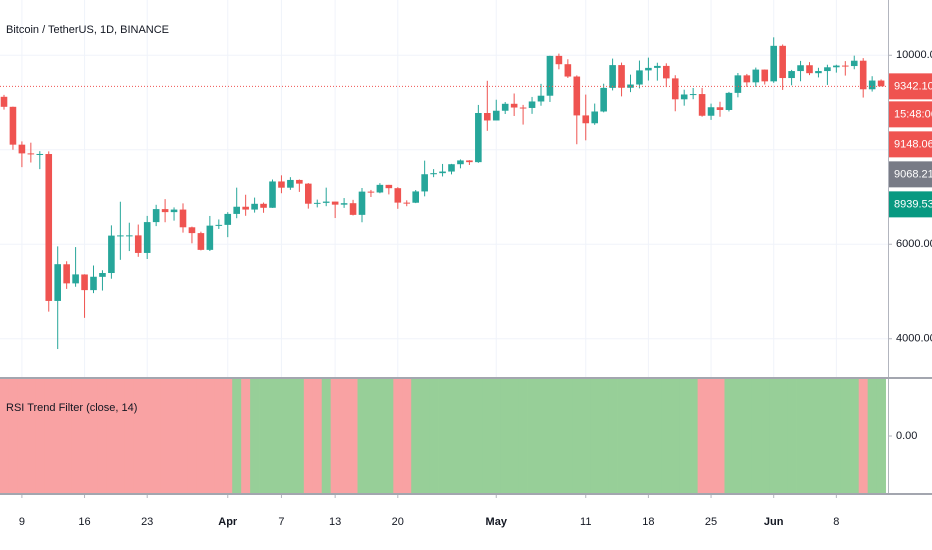  Describe the element at coordinates (398, 522) in the screenshot. I see `x-tick-label: 20` at that location.